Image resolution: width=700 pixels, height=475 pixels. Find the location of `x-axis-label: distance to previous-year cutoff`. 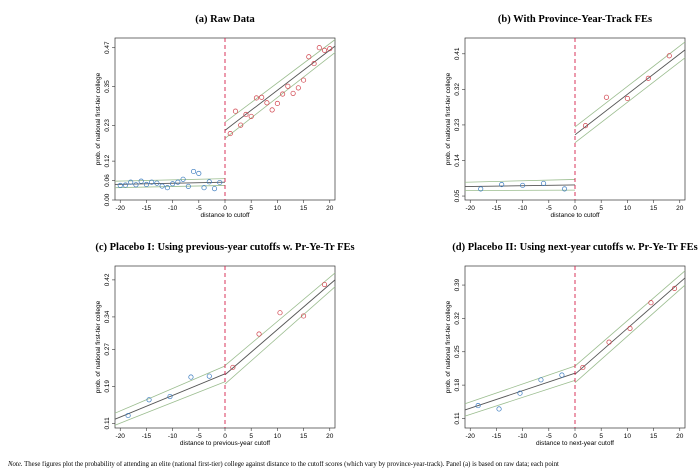

x-axis-label: distance to previous-year cutoff is located at coordinates (225, 443).